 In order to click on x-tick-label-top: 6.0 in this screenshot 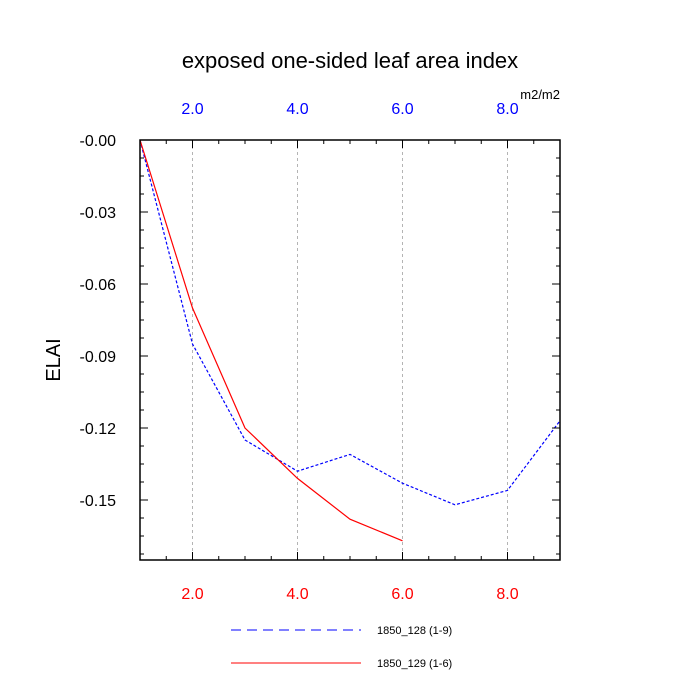, I will do `click(402, 109)`.